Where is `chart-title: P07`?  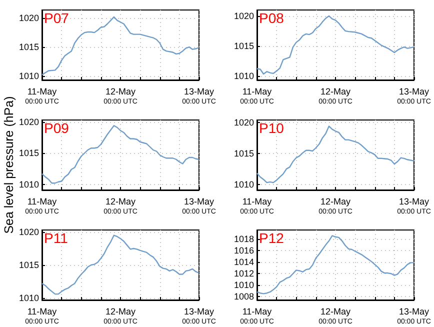 chart-title: P07 is located at coordinates (57, 18).